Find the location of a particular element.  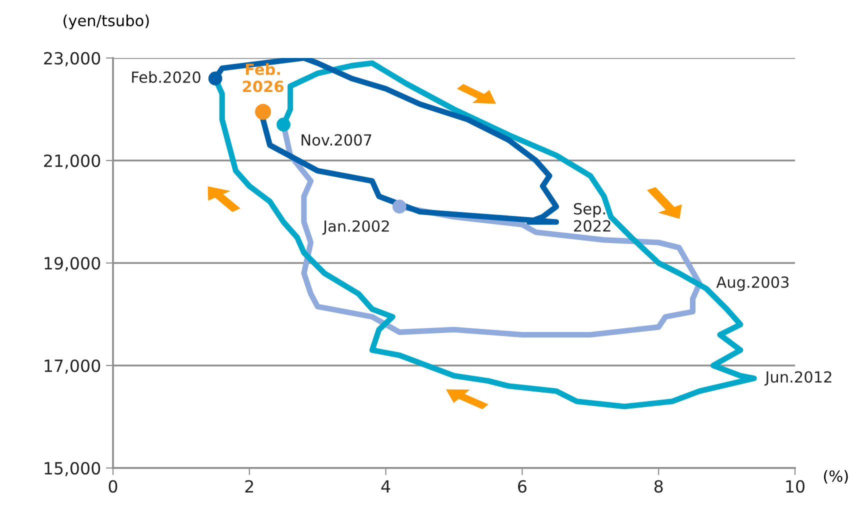

x-tick-label: 4 is located at coordinates (385, 486).